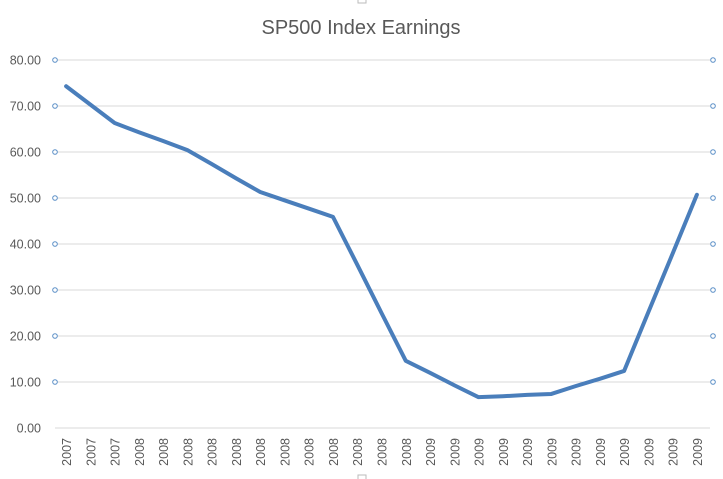  What do you see at coordinates (25, 153) in the screenshot?
I see `y-tick-label: 60.00` at bounding box center [25, 153].